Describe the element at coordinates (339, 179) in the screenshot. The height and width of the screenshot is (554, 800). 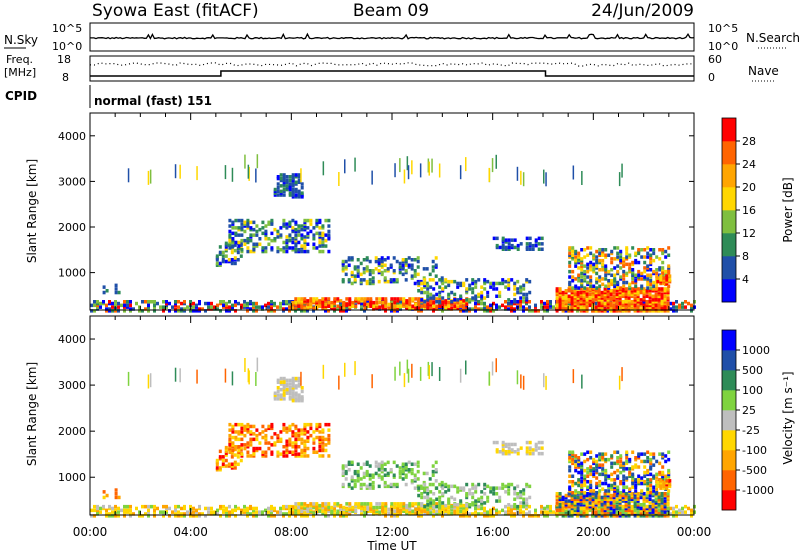
I see `power-streak` at that location.